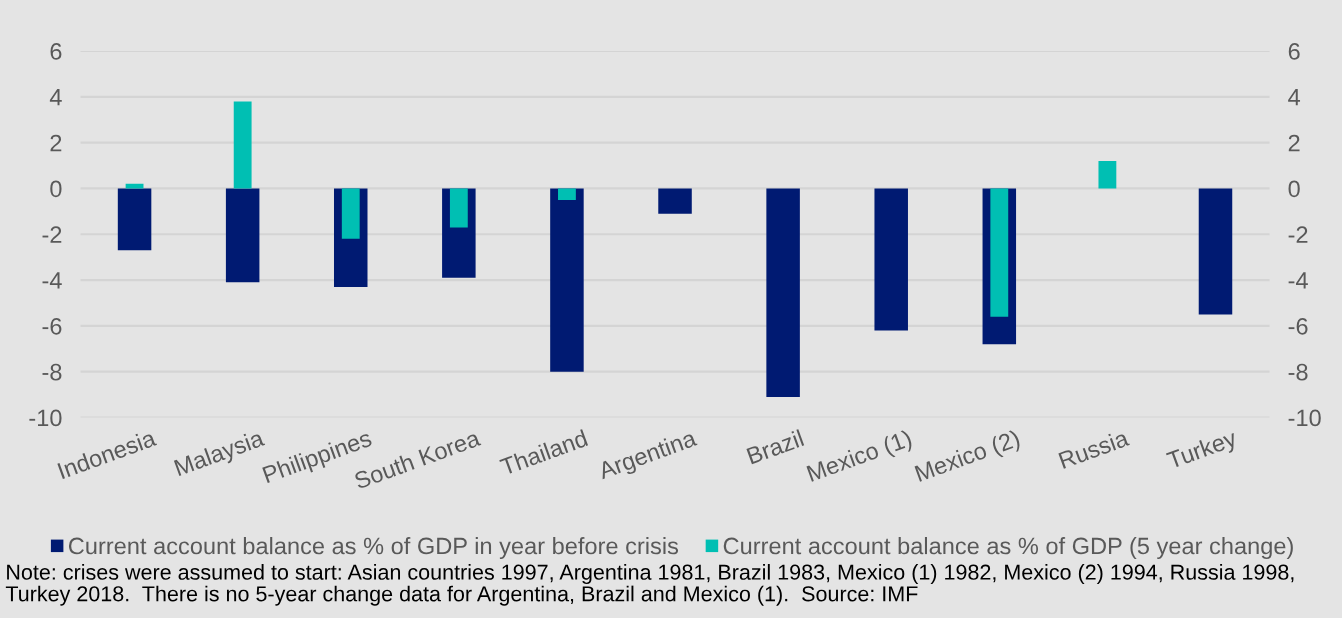 The image size is (1342, 618). Describe the element at coordinates (775, 447) in the screenshot. I see `x-tick-label: Brazil` at that location.